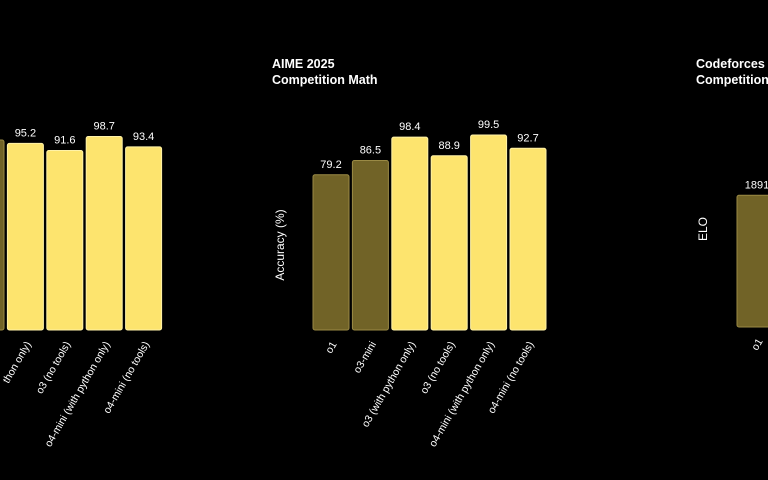 Image resolution: width=768 pixels, height=480 pixels. I want to click on chart3-title-line1: Codeforces, so click(730, 64).